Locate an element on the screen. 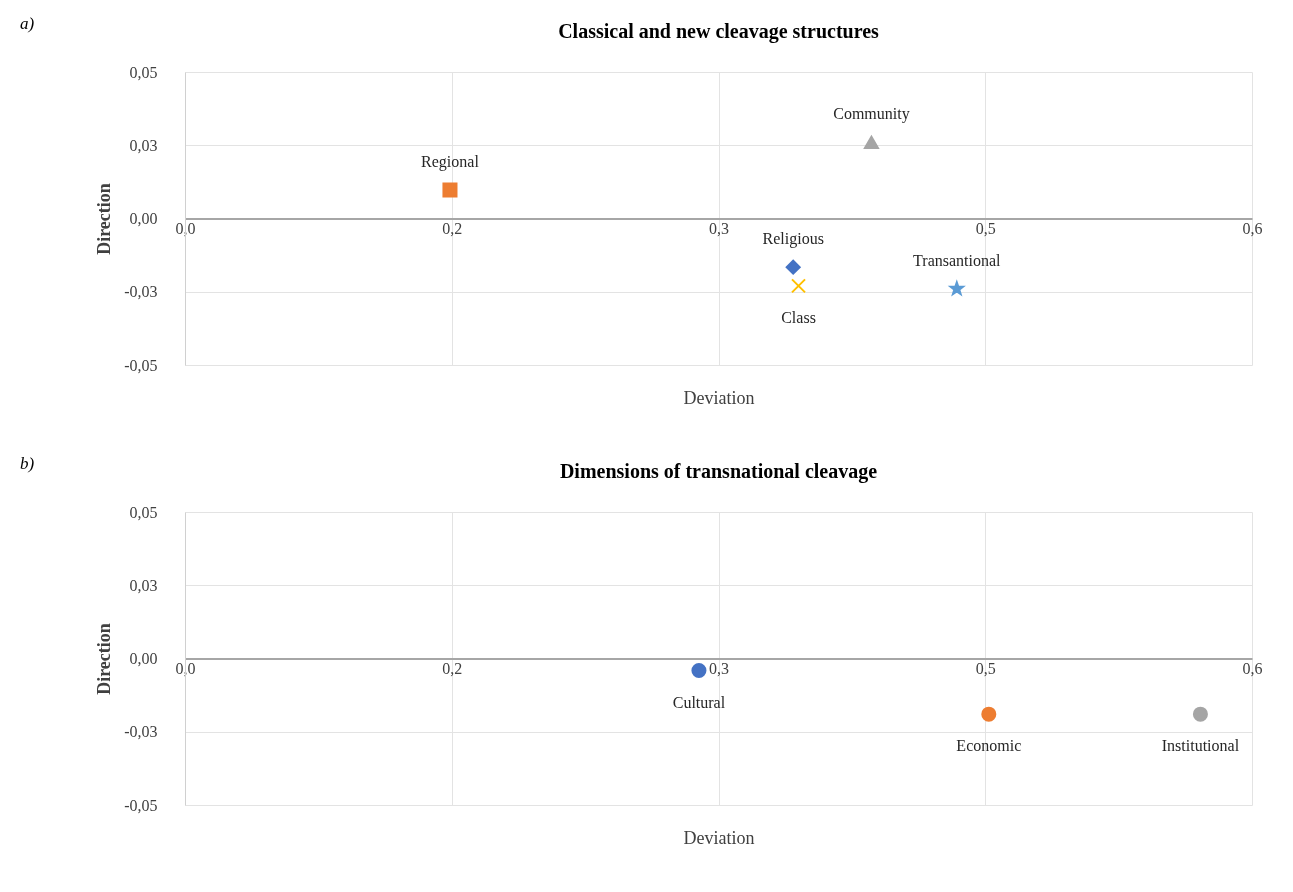 The image size is (1293, 892). series-label: Class is located at coordinates (798, 317).